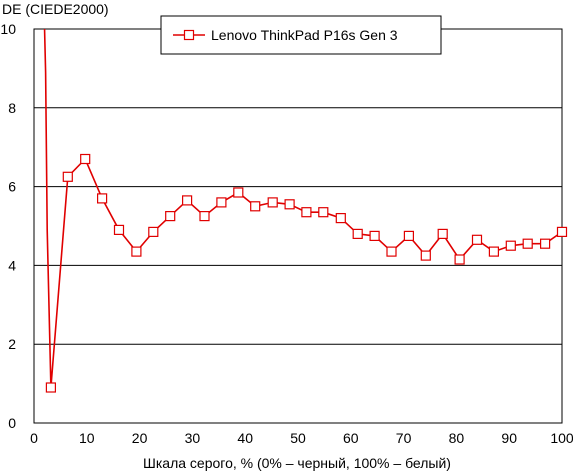 This screenshot has height=472, width=573. What do you see at coordinates (189, 35) in the screenshot?
I see `legend-marker-icon` at bounding box center [189, 35].